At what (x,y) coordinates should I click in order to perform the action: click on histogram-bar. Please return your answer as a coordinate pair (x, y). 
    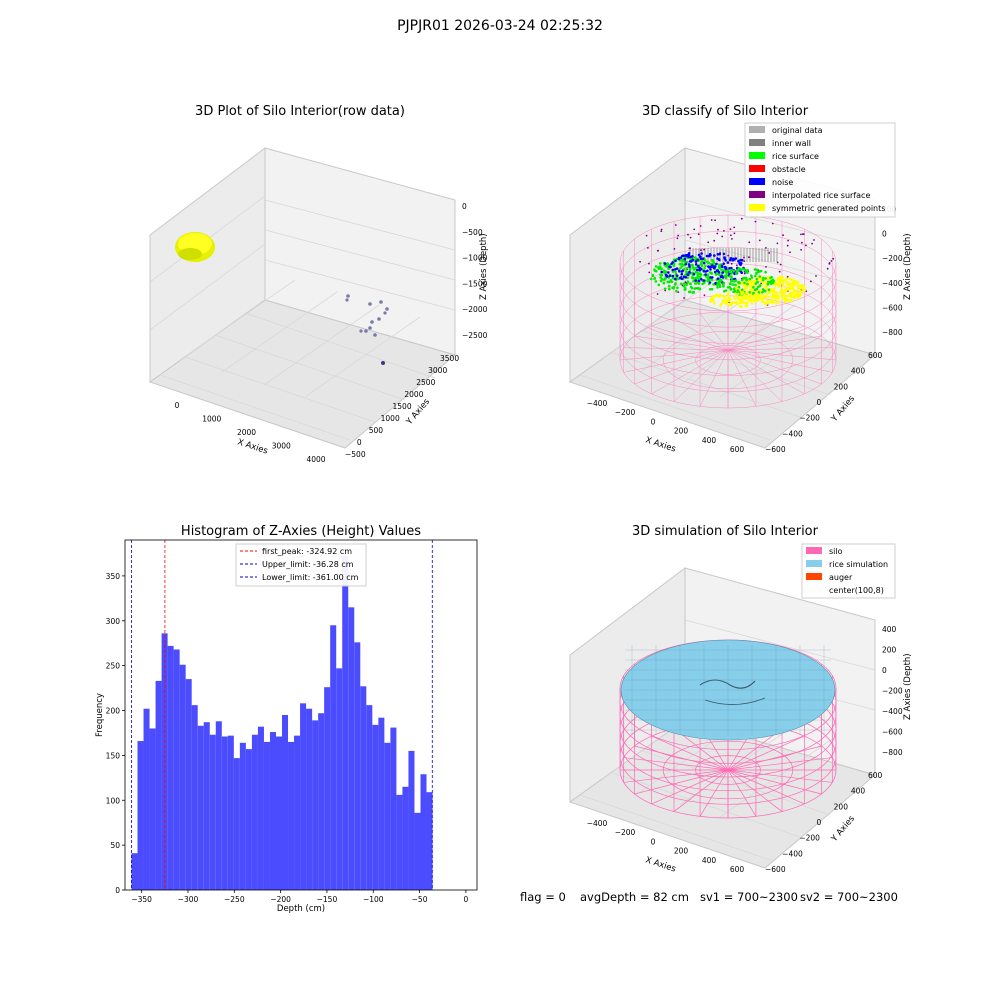
    Looking at the image, I should click on (363, 788).